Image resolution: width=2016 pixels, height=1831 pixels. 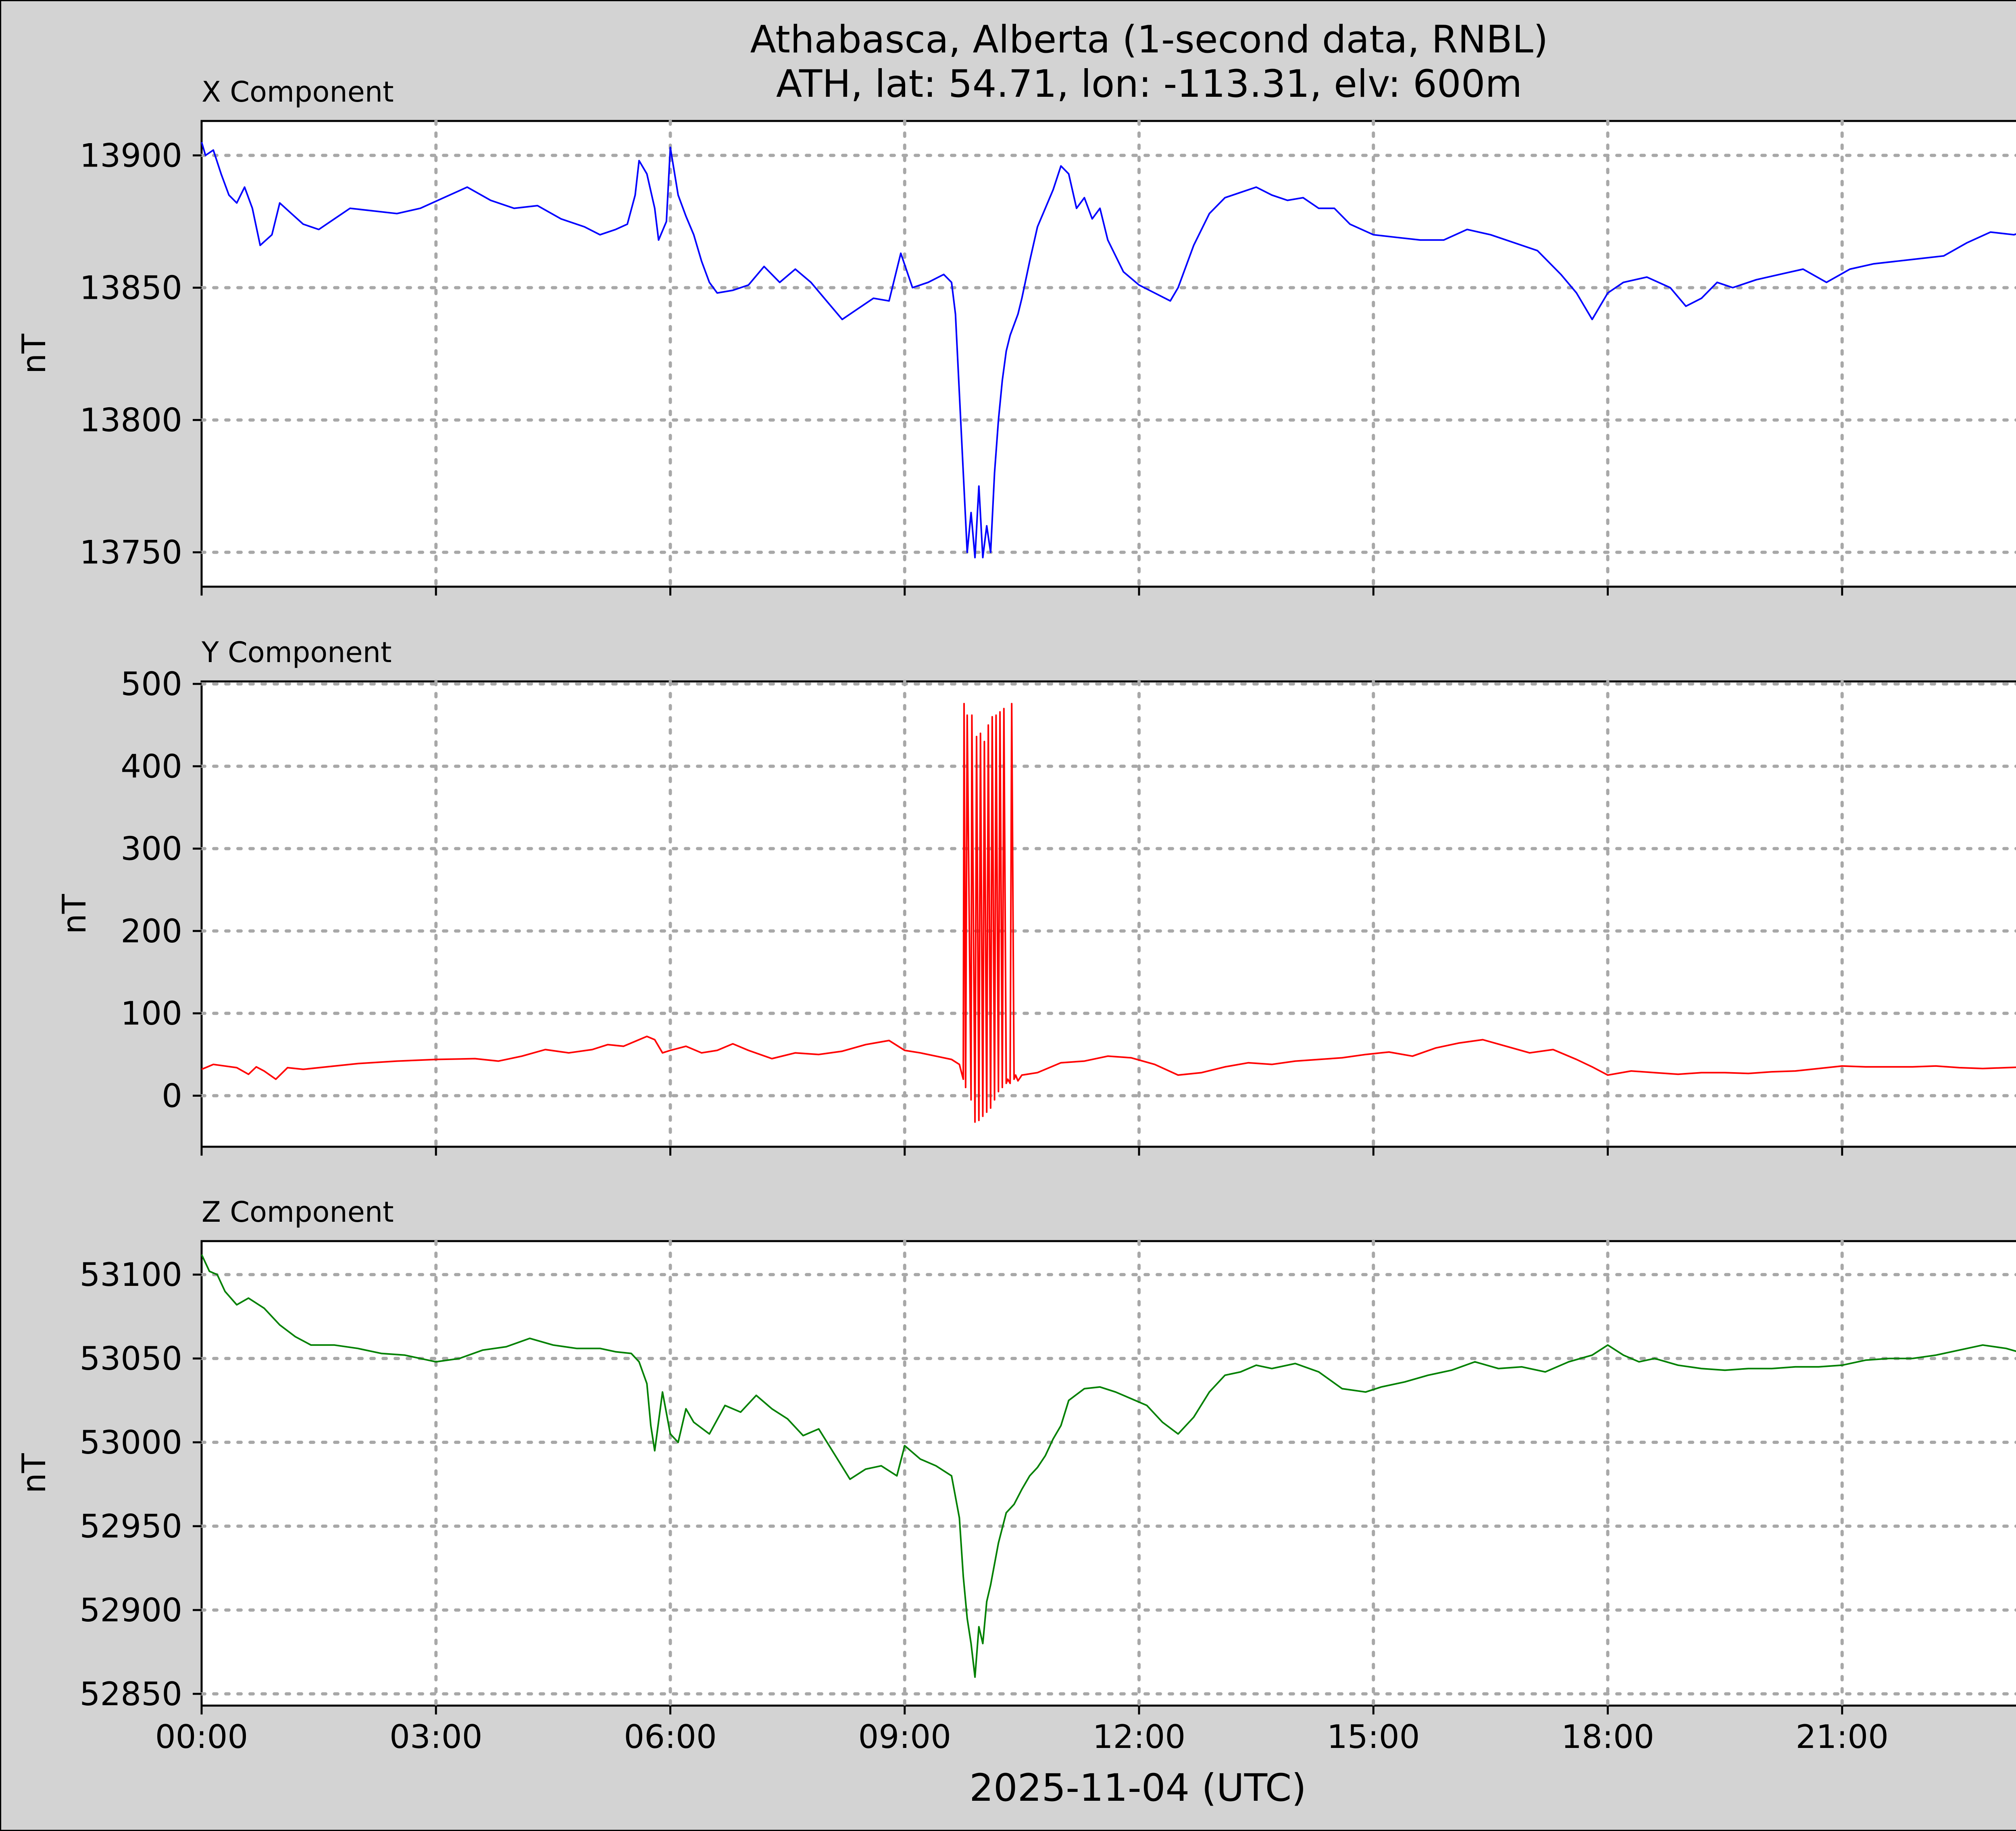 What do you see at coordinates (74, 914) in the screenshot?
I see `y-axis-label-y: nT` at bounding box center [74, 914].